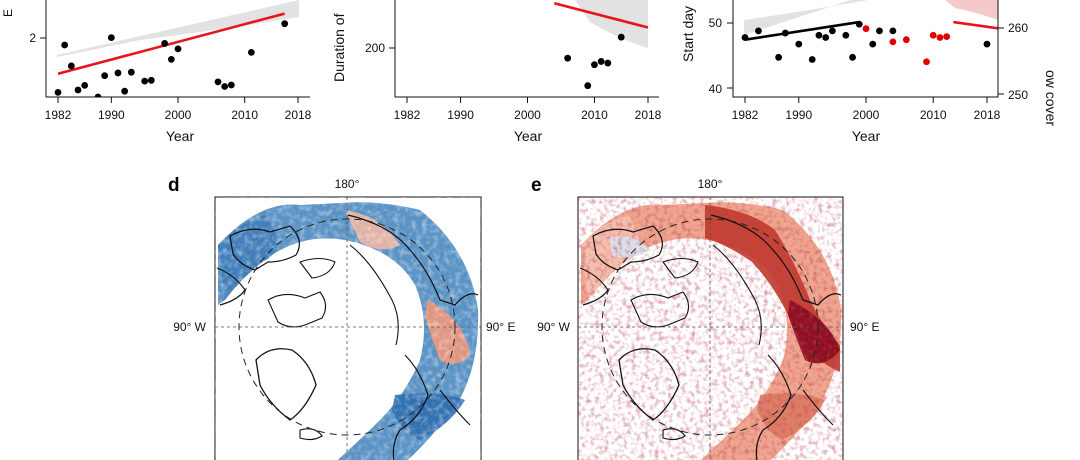  Describe the element at coordinates (32, 38) in the screenshot. I see `chart-a-y-tick-label: 2` at that location.